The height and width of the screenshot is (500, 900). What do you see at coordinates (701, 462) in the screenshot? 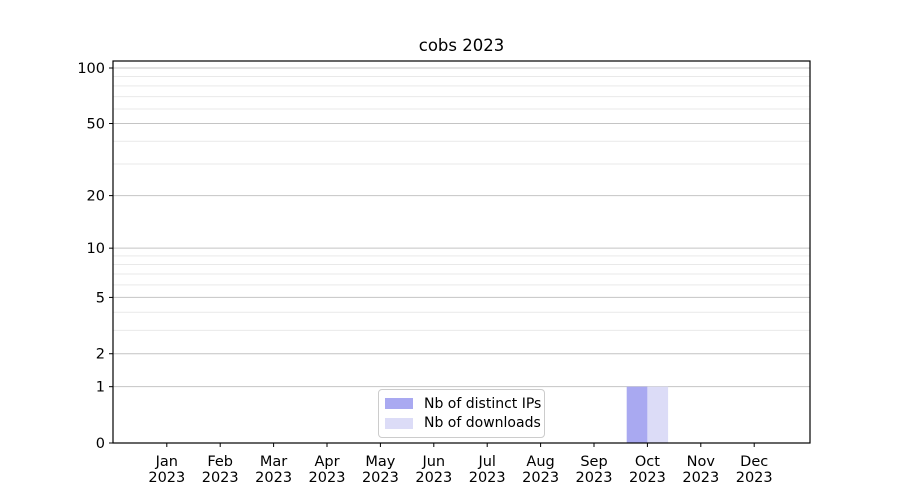
I see `x-tick-label-month: Nov` at bounding box center [701, 462].